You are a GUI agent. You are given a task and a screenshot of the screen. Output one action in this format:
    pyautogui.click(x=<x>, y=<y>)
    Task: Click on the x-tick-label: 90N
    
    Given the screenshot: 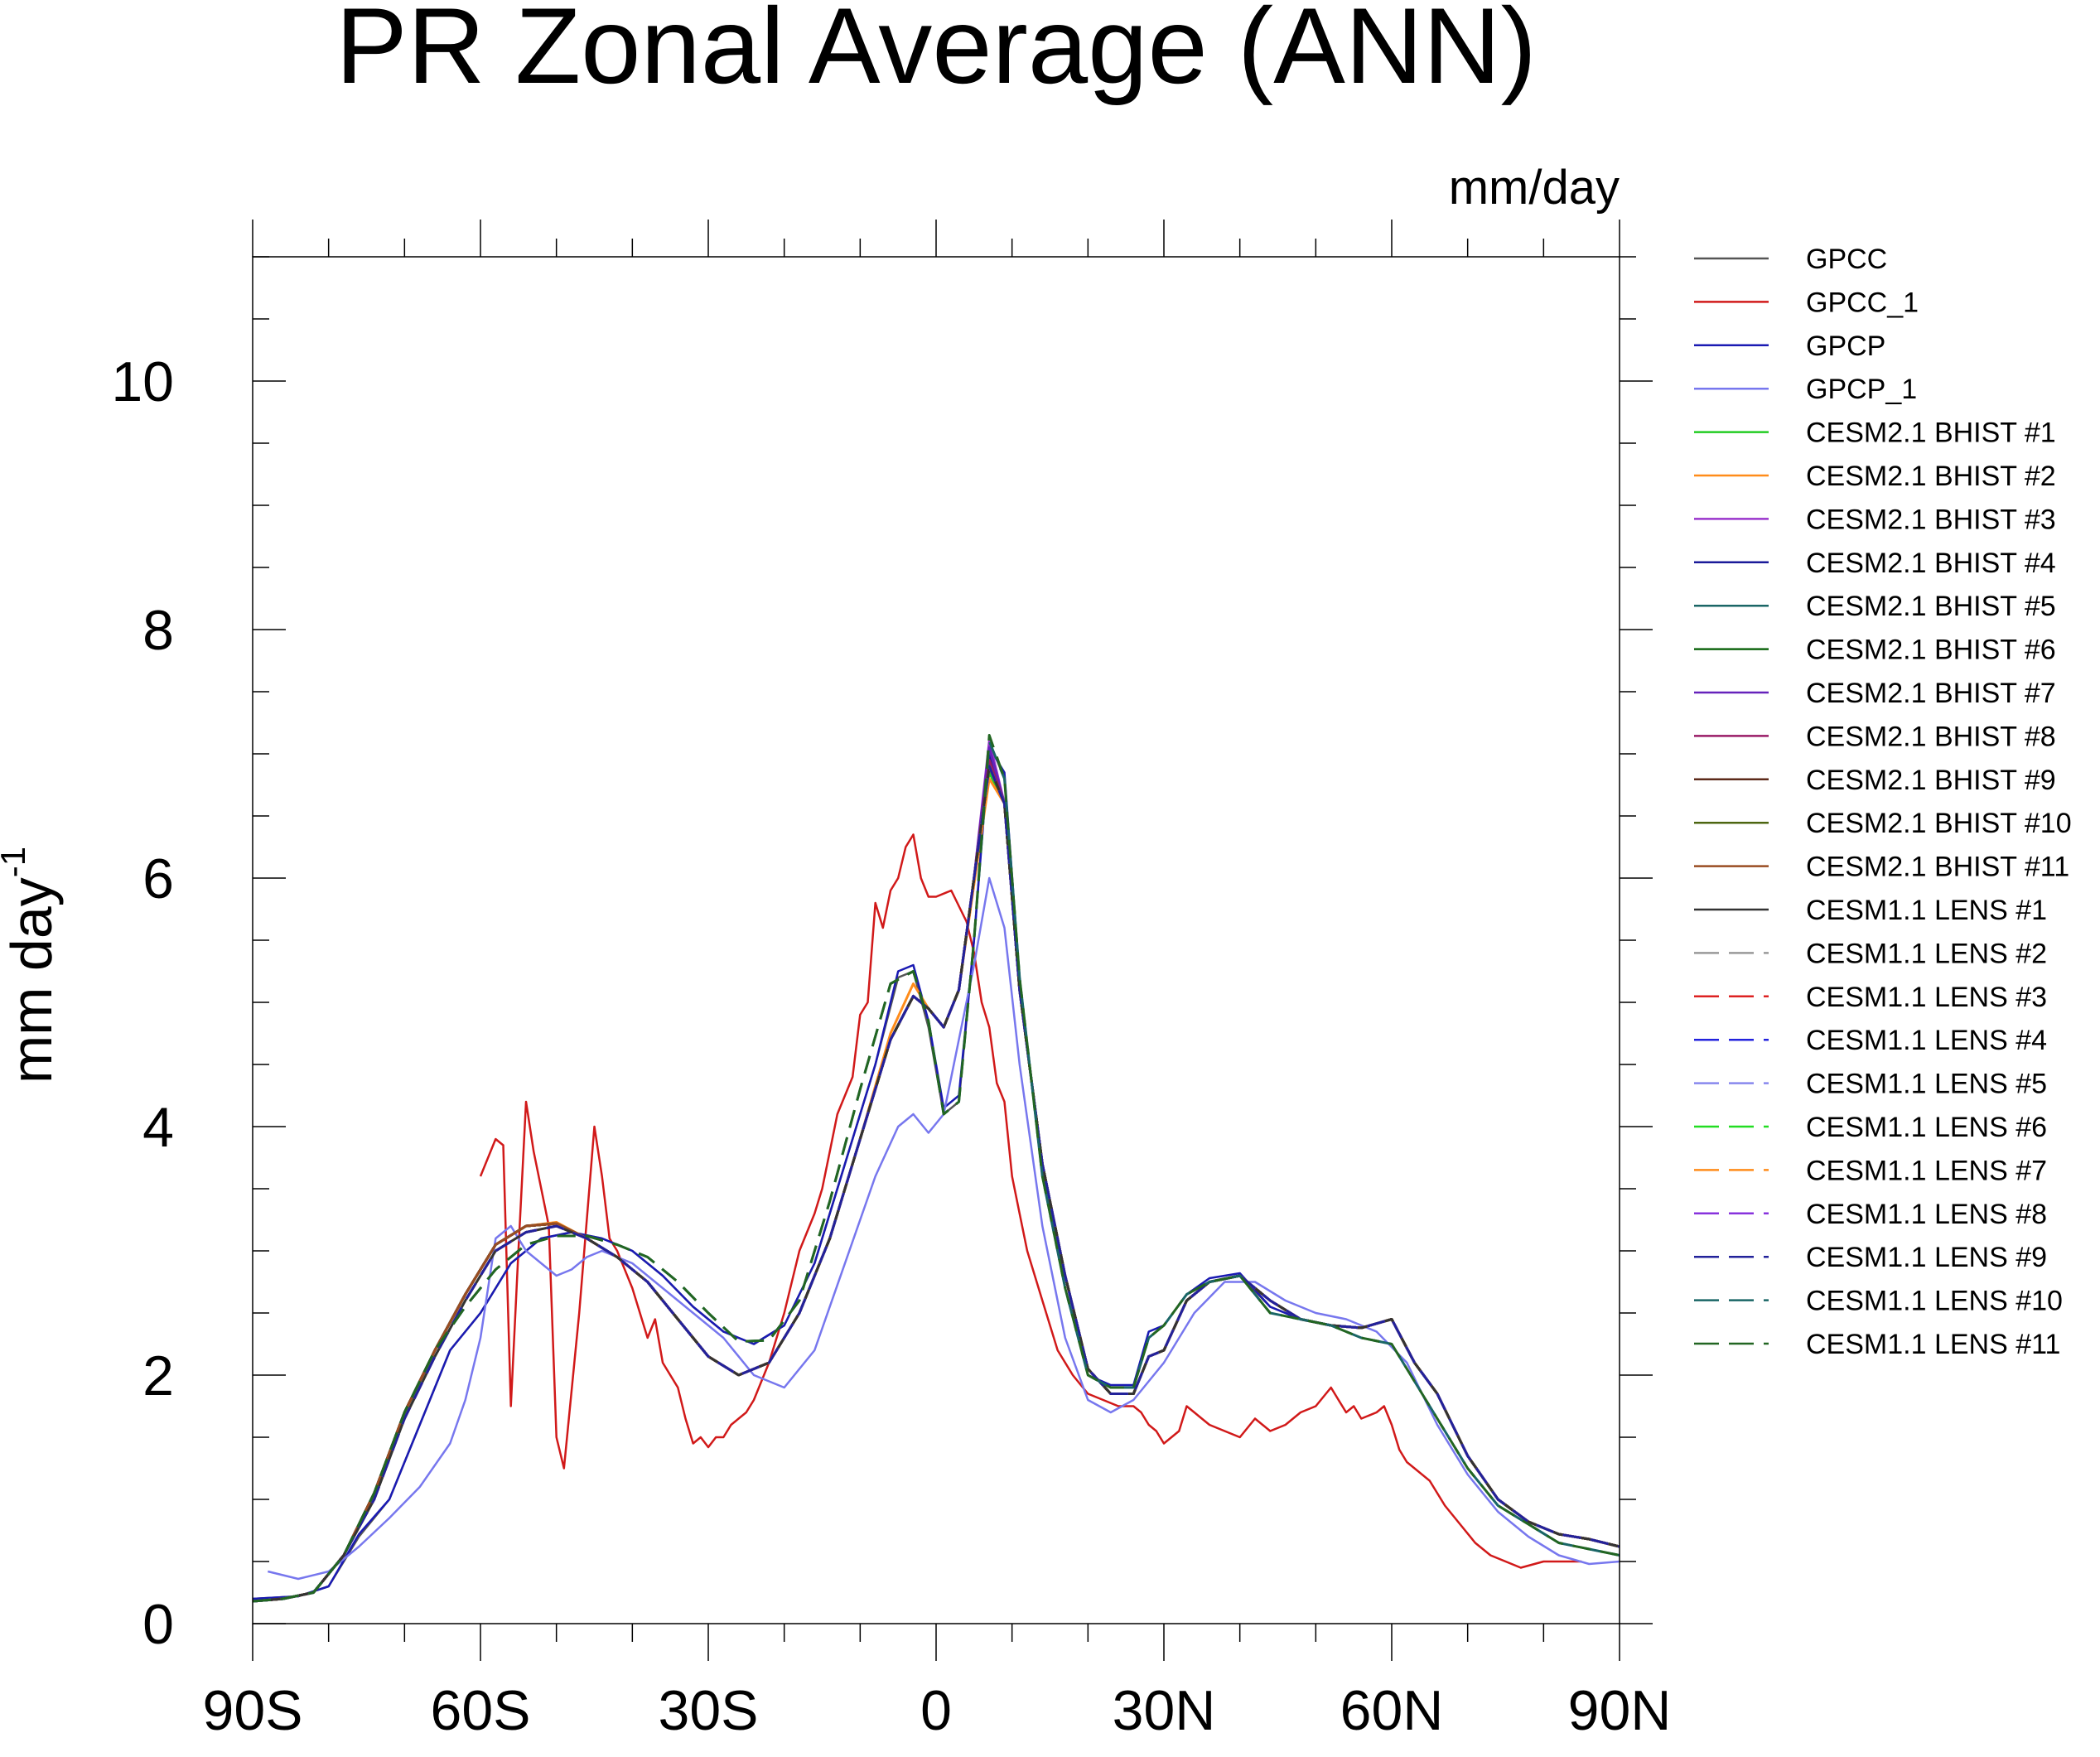 What is the action you would take?
    pyautogui.click(x=1620, y=1711)
    